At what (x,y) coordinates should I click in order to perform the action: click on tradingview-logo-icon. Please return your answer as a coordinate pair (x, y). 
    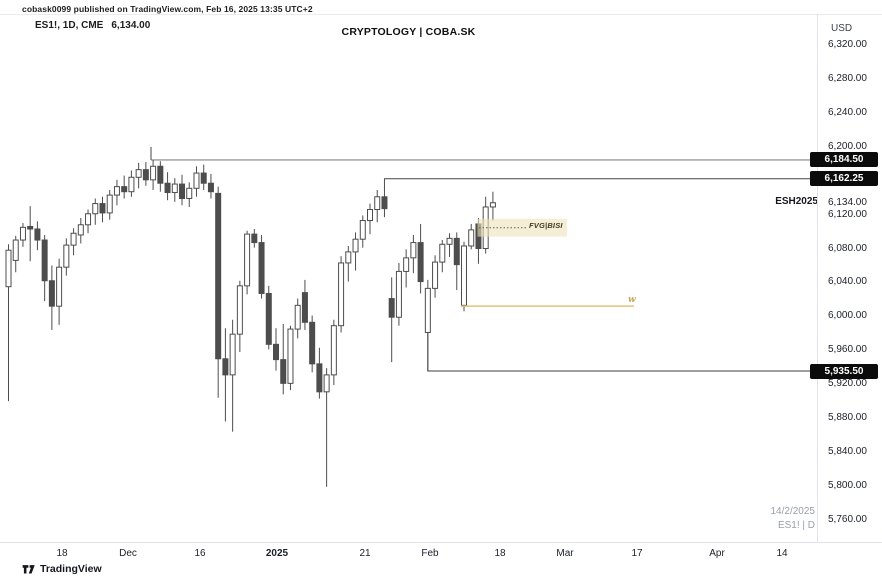
    Looking at the image, I should click on (28, 569).